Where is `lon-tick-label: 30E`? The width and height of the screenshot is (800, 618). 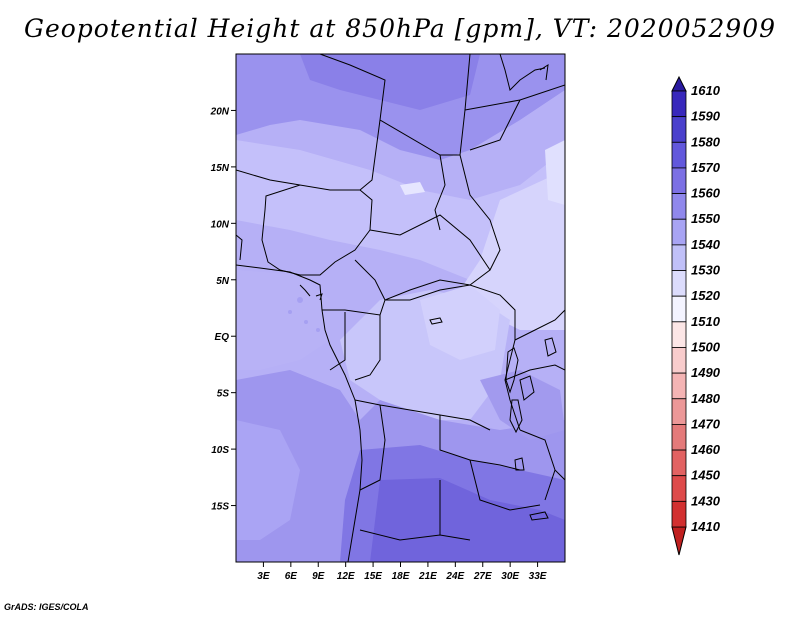 lon-tick-label: 30E is located at coordinates (510, 576).